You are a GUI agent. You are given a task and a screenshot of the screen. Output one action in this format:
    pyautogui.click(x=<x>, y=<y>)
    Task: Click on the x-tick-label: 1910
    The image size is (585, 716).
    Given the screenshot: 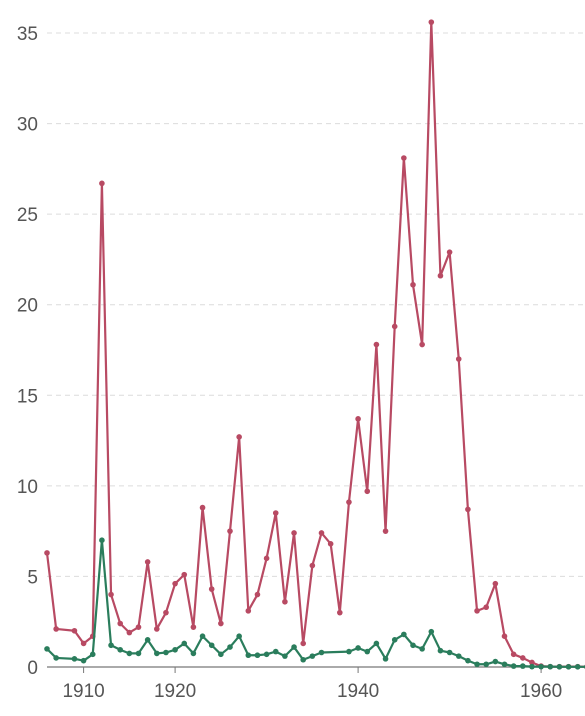 What is the action you would take?
    pyautogui.click(x=83, y=691)
    